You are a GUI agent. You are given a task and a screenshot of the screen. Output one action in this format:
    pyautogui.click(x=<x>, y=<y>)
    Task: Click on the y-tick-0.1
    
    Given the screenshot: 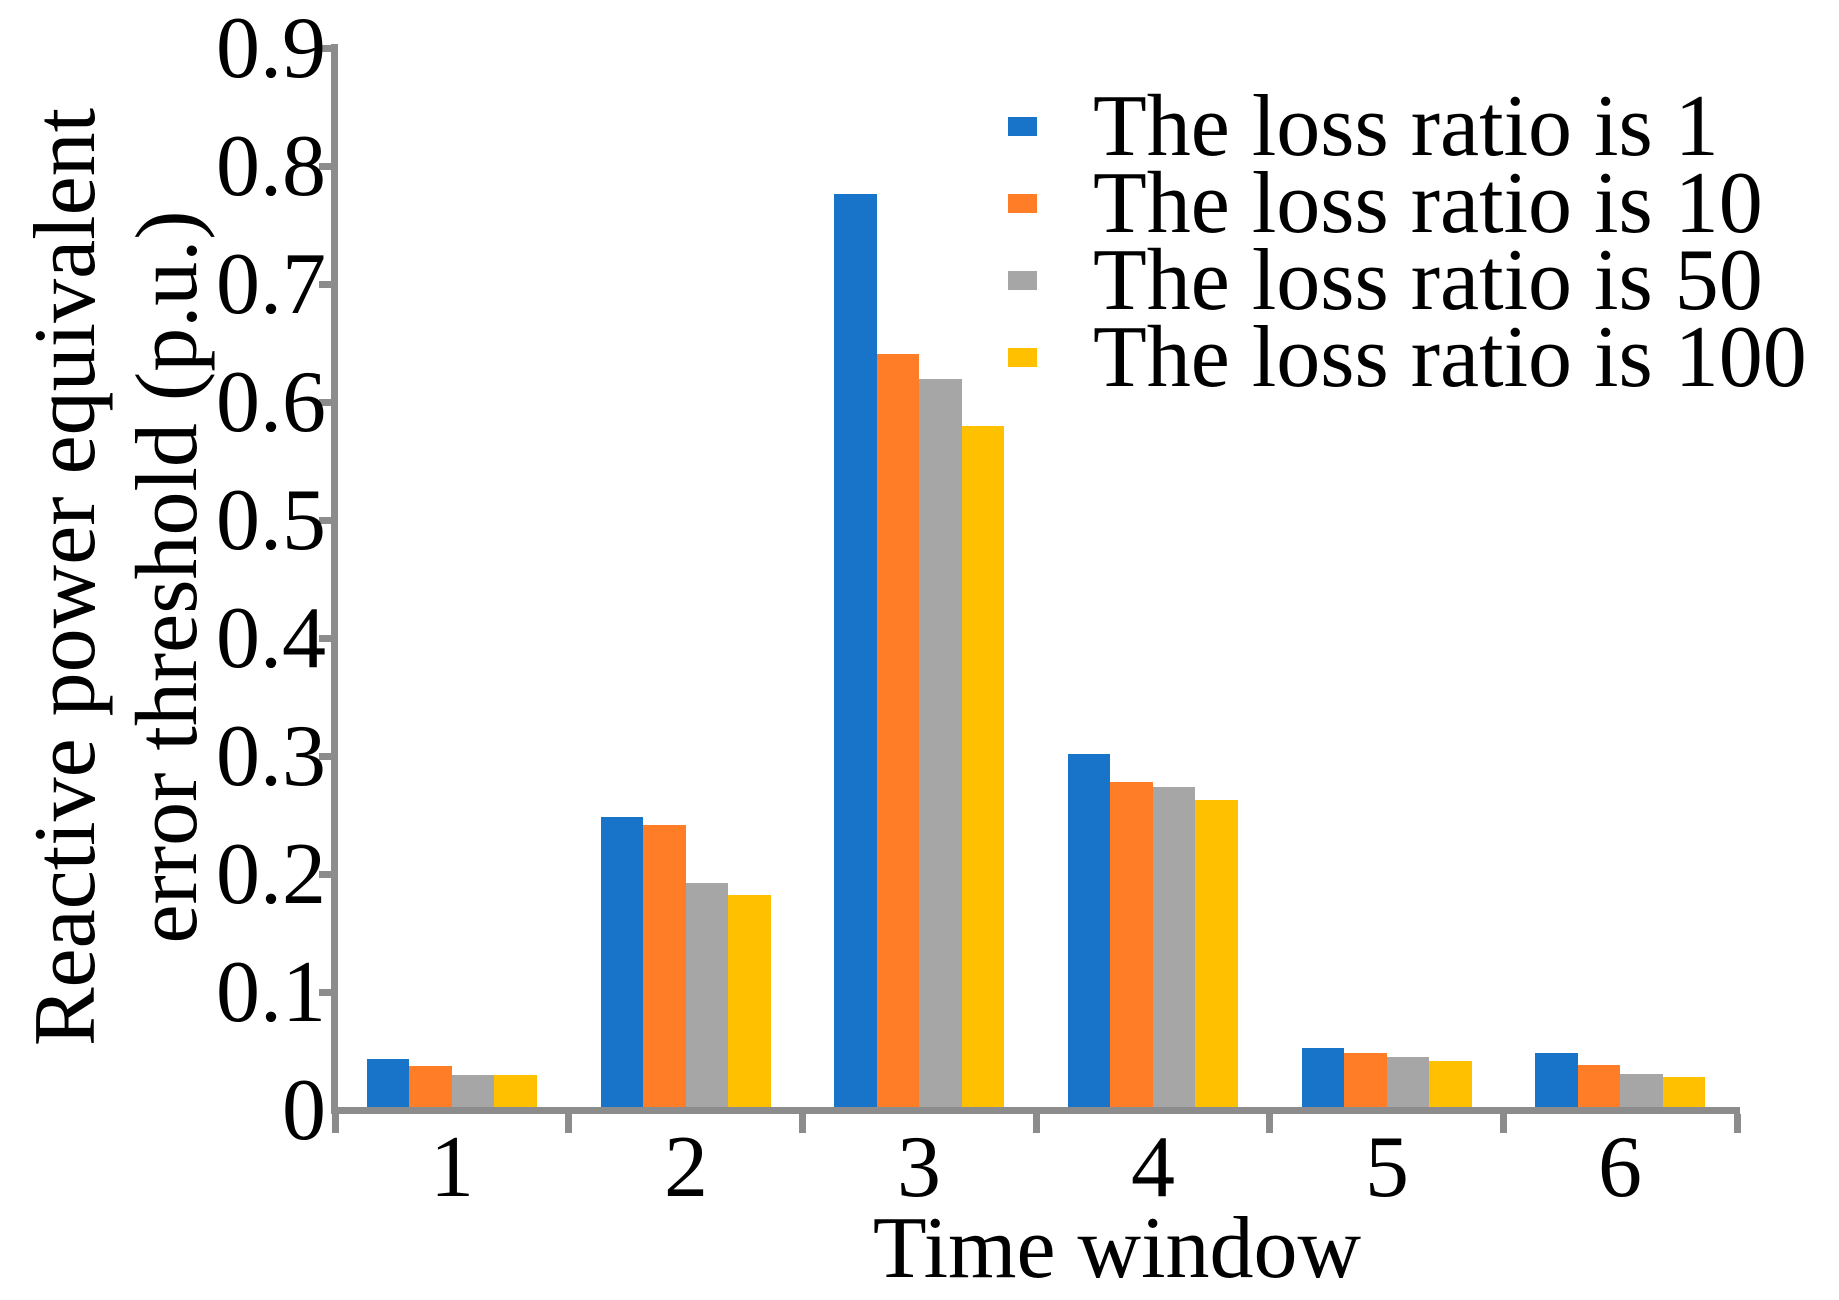 What is the action you would take?
    pyautogui.click(x=325, y=992)
    